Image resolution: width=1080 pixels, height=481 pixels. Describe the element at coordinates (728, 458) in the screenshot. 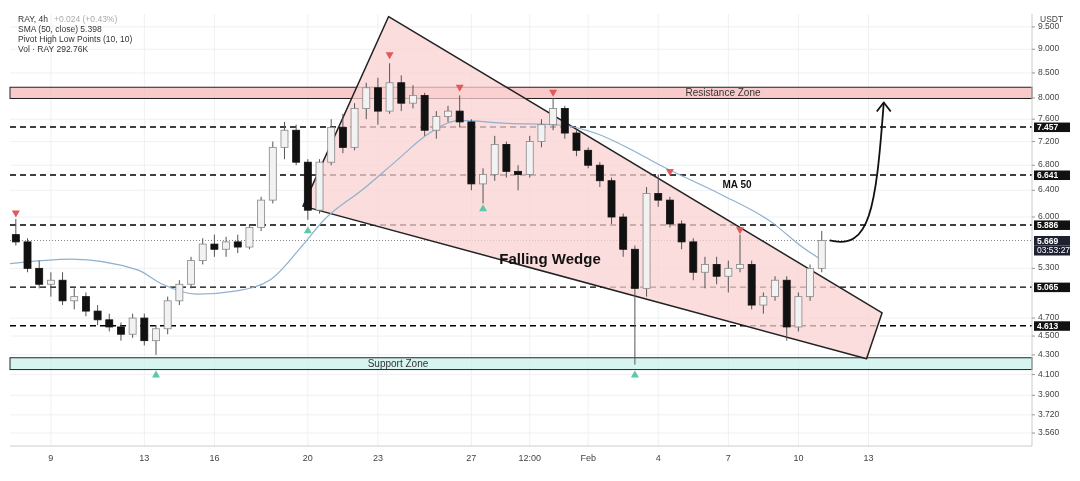

I see `x-tick-label: 7` at that location.